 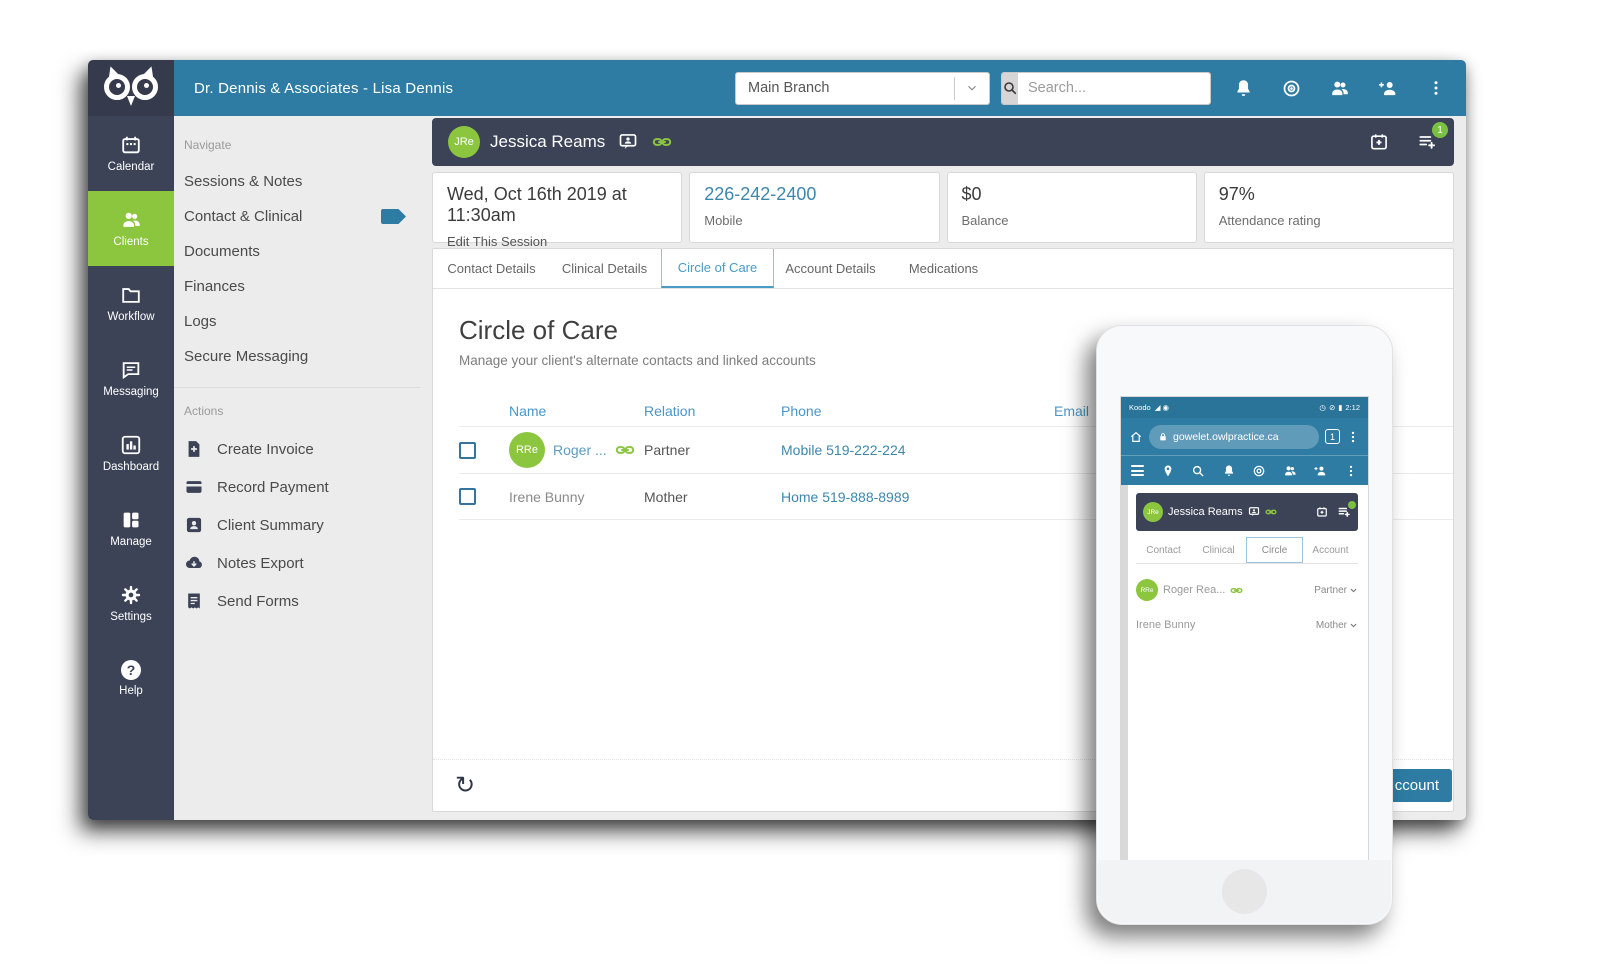 What do you see at coordinates (131, 303) in the screenshot?
I see `sidebar-item-workflow: Workflow` at bounding box center [131, 303].